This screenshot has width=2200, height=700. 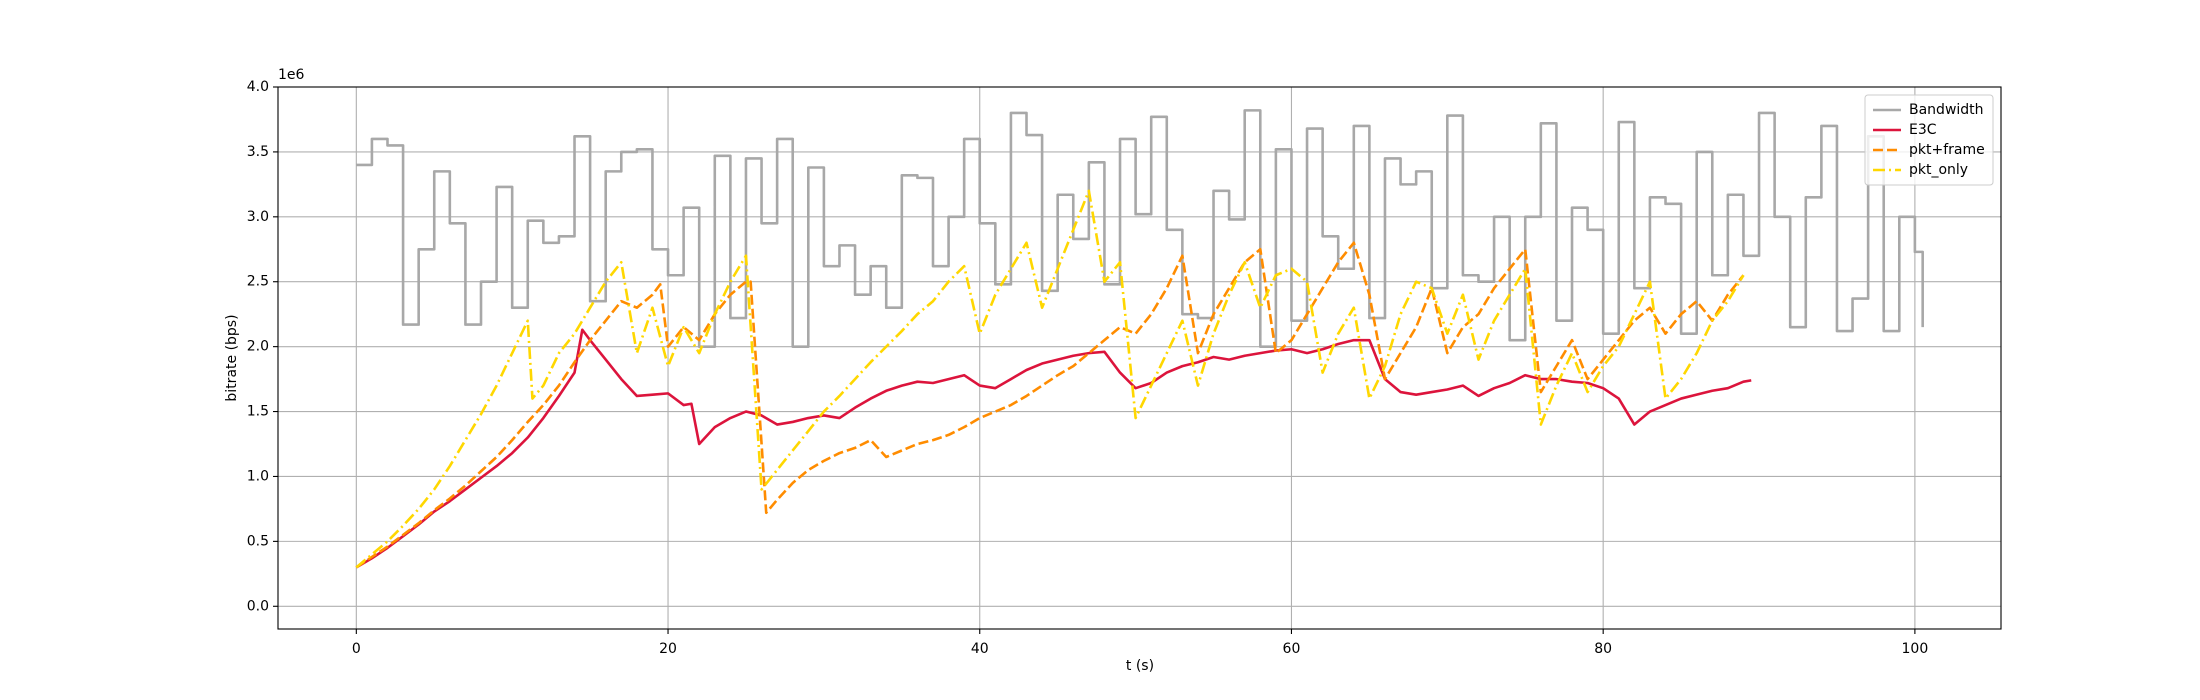 I want to click on legend-label: pkt_only, so click(x=1938, y=170).